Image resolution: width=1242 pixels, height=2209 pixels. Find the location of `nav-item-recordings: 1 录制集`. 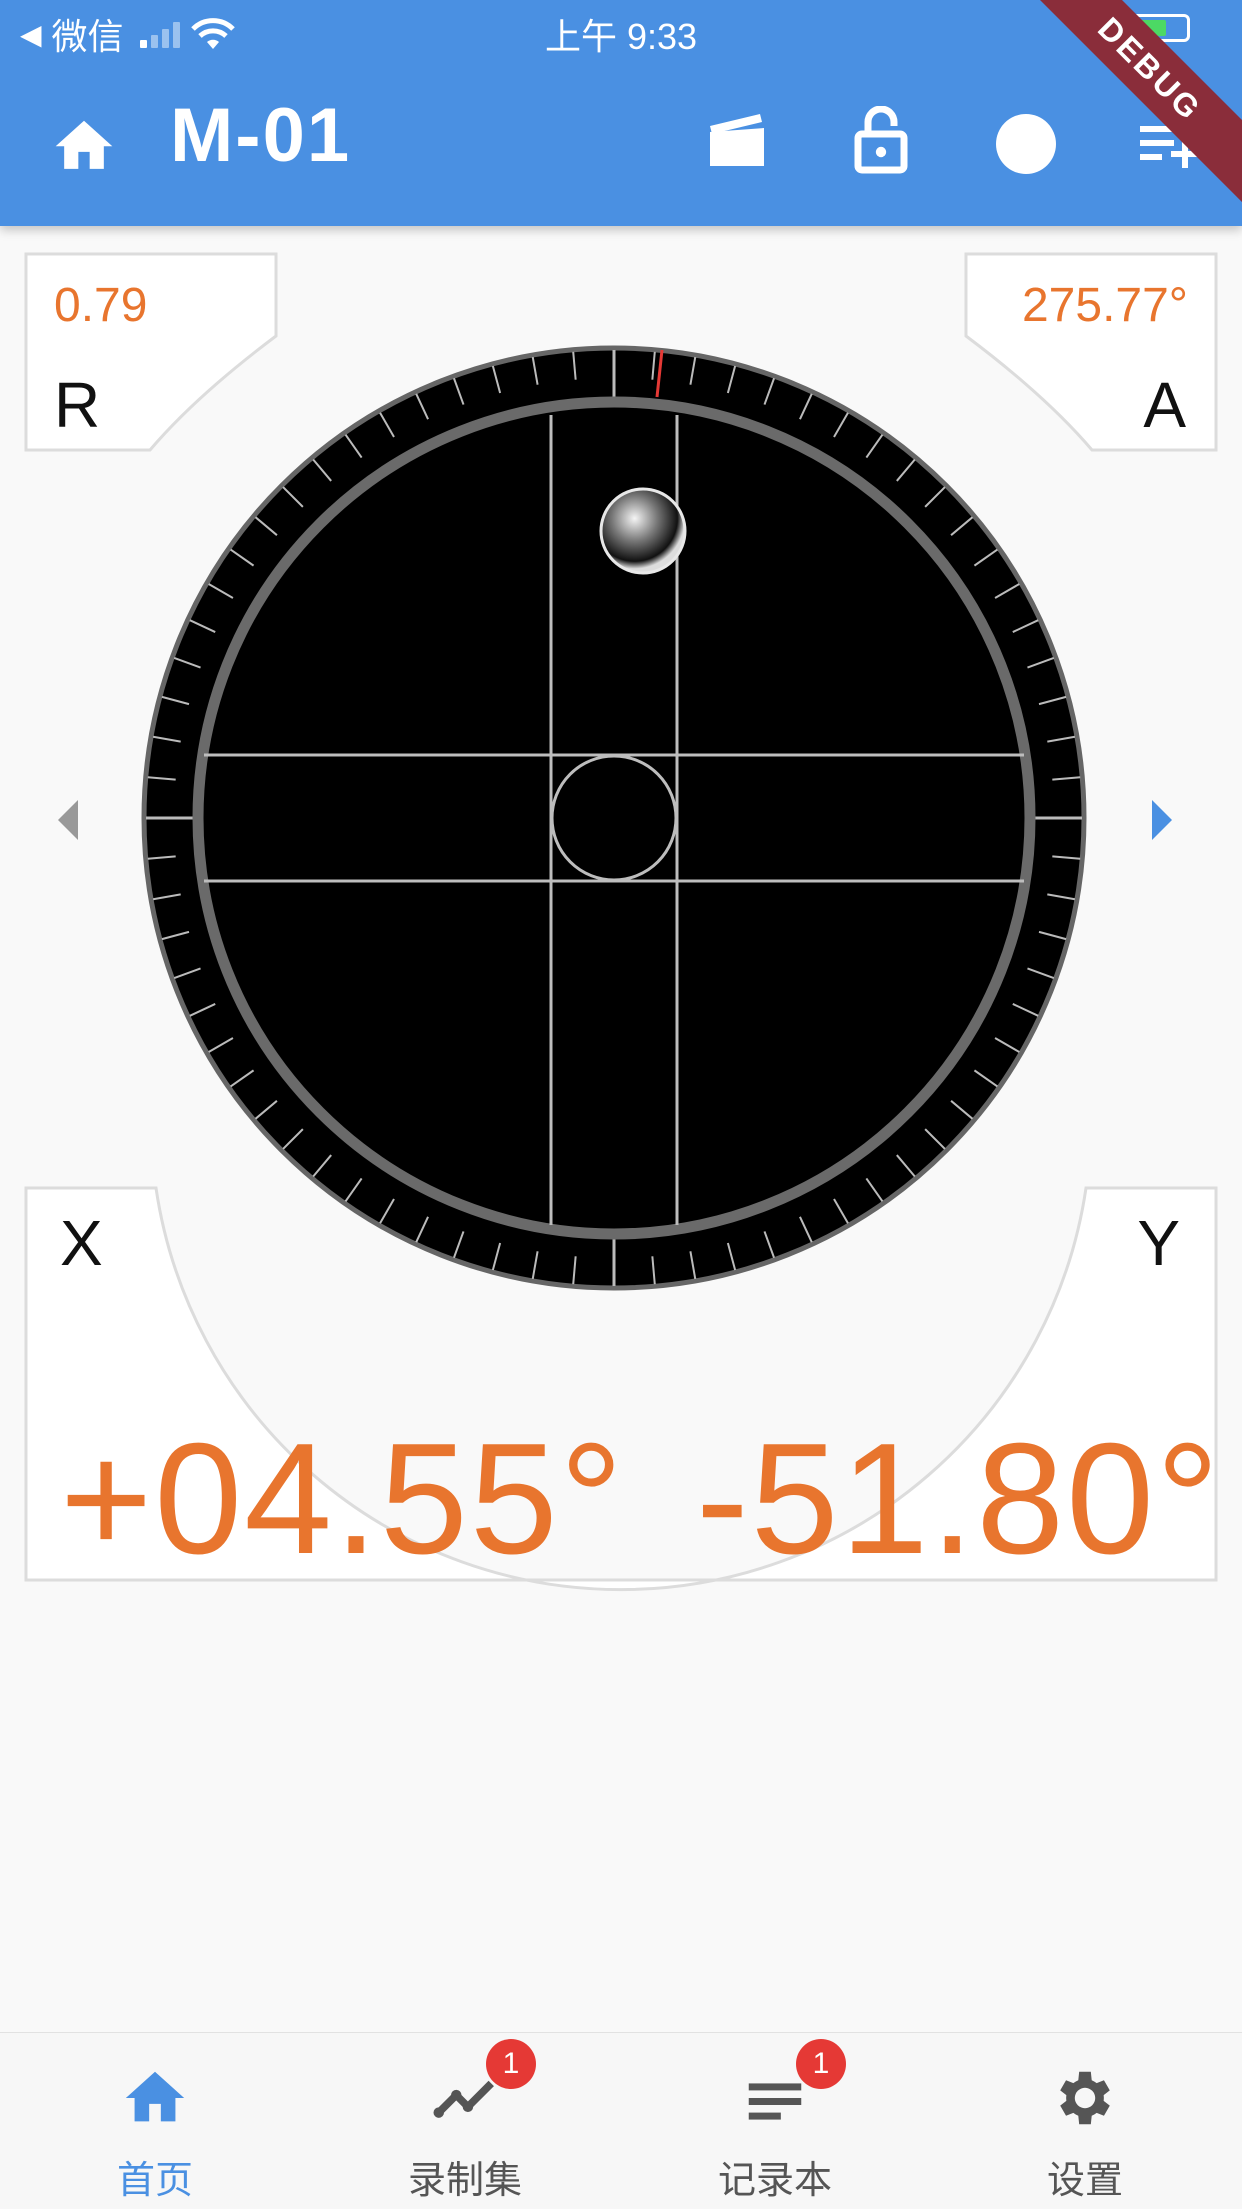

nav-item-recordings: 1 录制集 is located at coordinates (465, 2121).